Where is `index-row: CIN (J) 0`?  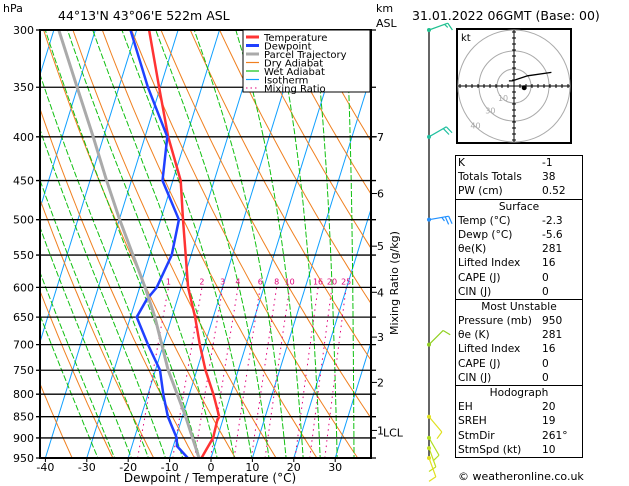 index-row: CIN (J) 0 is located at coordinates (519, 292).